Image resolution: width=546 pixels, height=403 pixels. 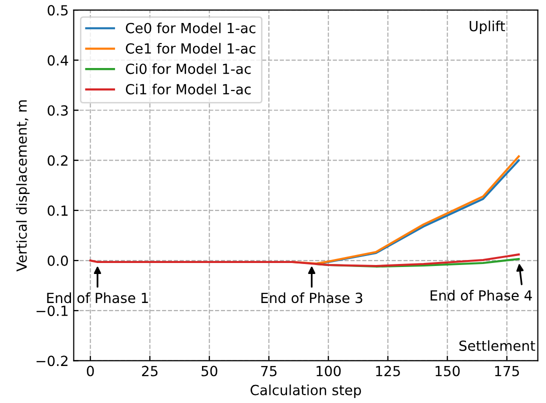 What do you see at coordinates (210, 371) in the screenshot?
I see `x-tick-label: 50` at bounding box center [210, 371].